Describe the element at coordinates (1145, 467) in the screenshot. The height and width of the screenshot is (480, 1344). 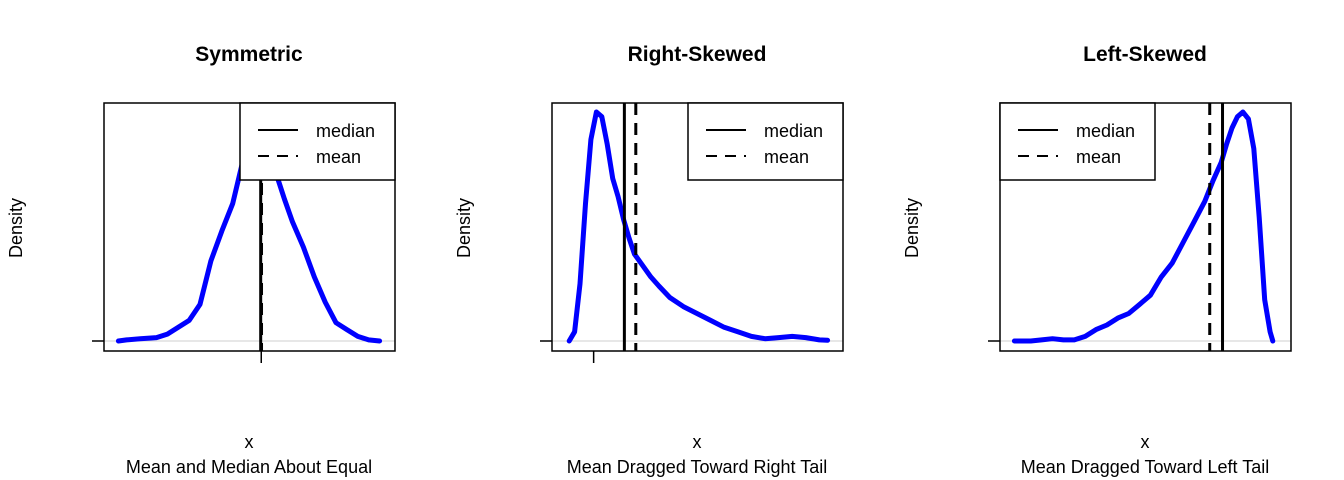
I see `chart-caption: Mean Dragged Toward Left Tail` at that location.